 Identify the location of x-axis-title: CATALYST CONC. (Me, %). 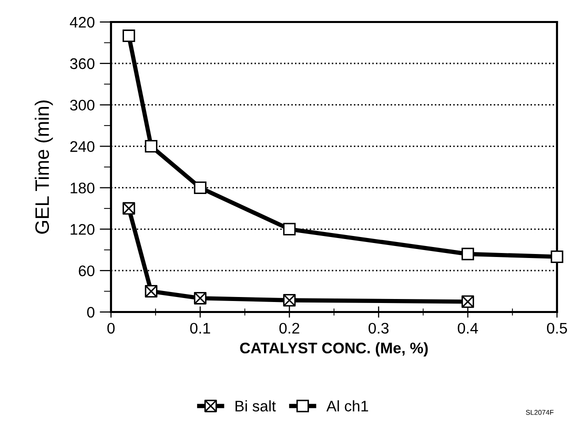
(334, 349).